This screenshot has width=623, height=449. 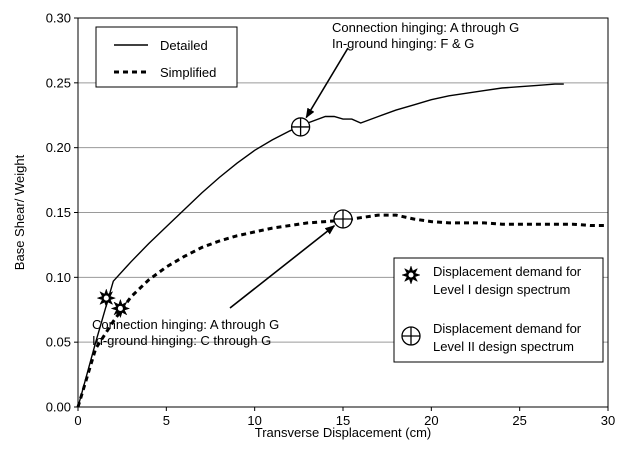 I want to click on y-tick-label: 0.15, so click(x=58, y=212).